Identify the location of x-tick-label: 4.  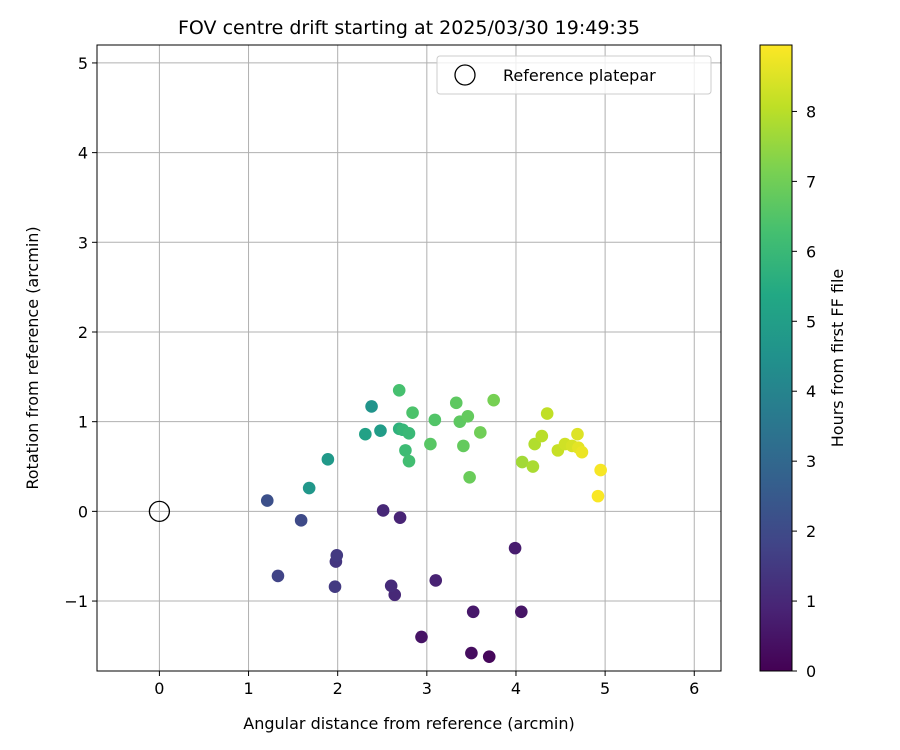
(516, 688).